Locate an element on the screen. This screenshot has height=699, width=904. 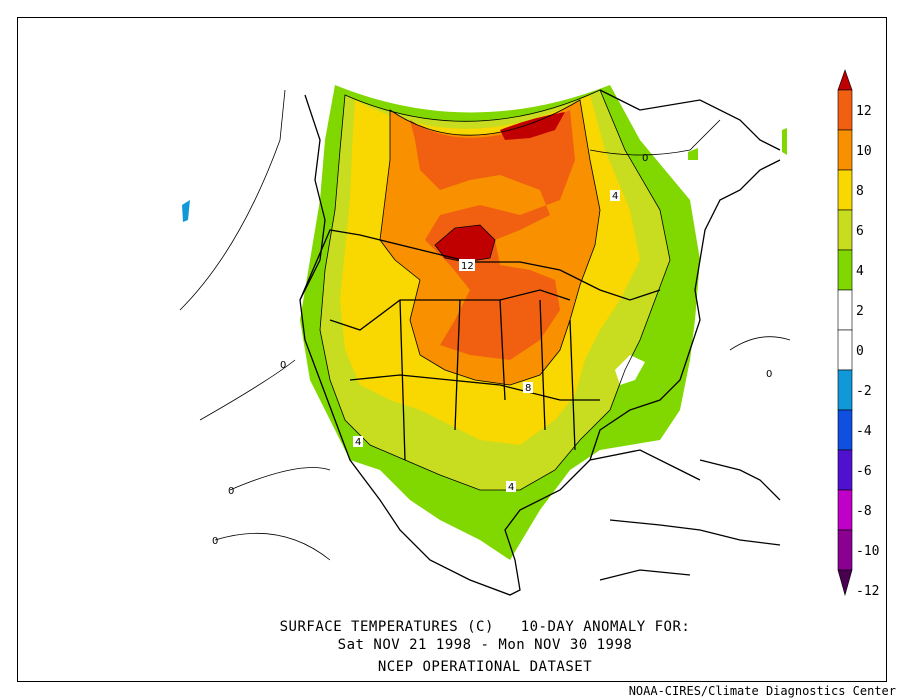
colorbar-tick-label: 8 is located at coordinates (860, 191).